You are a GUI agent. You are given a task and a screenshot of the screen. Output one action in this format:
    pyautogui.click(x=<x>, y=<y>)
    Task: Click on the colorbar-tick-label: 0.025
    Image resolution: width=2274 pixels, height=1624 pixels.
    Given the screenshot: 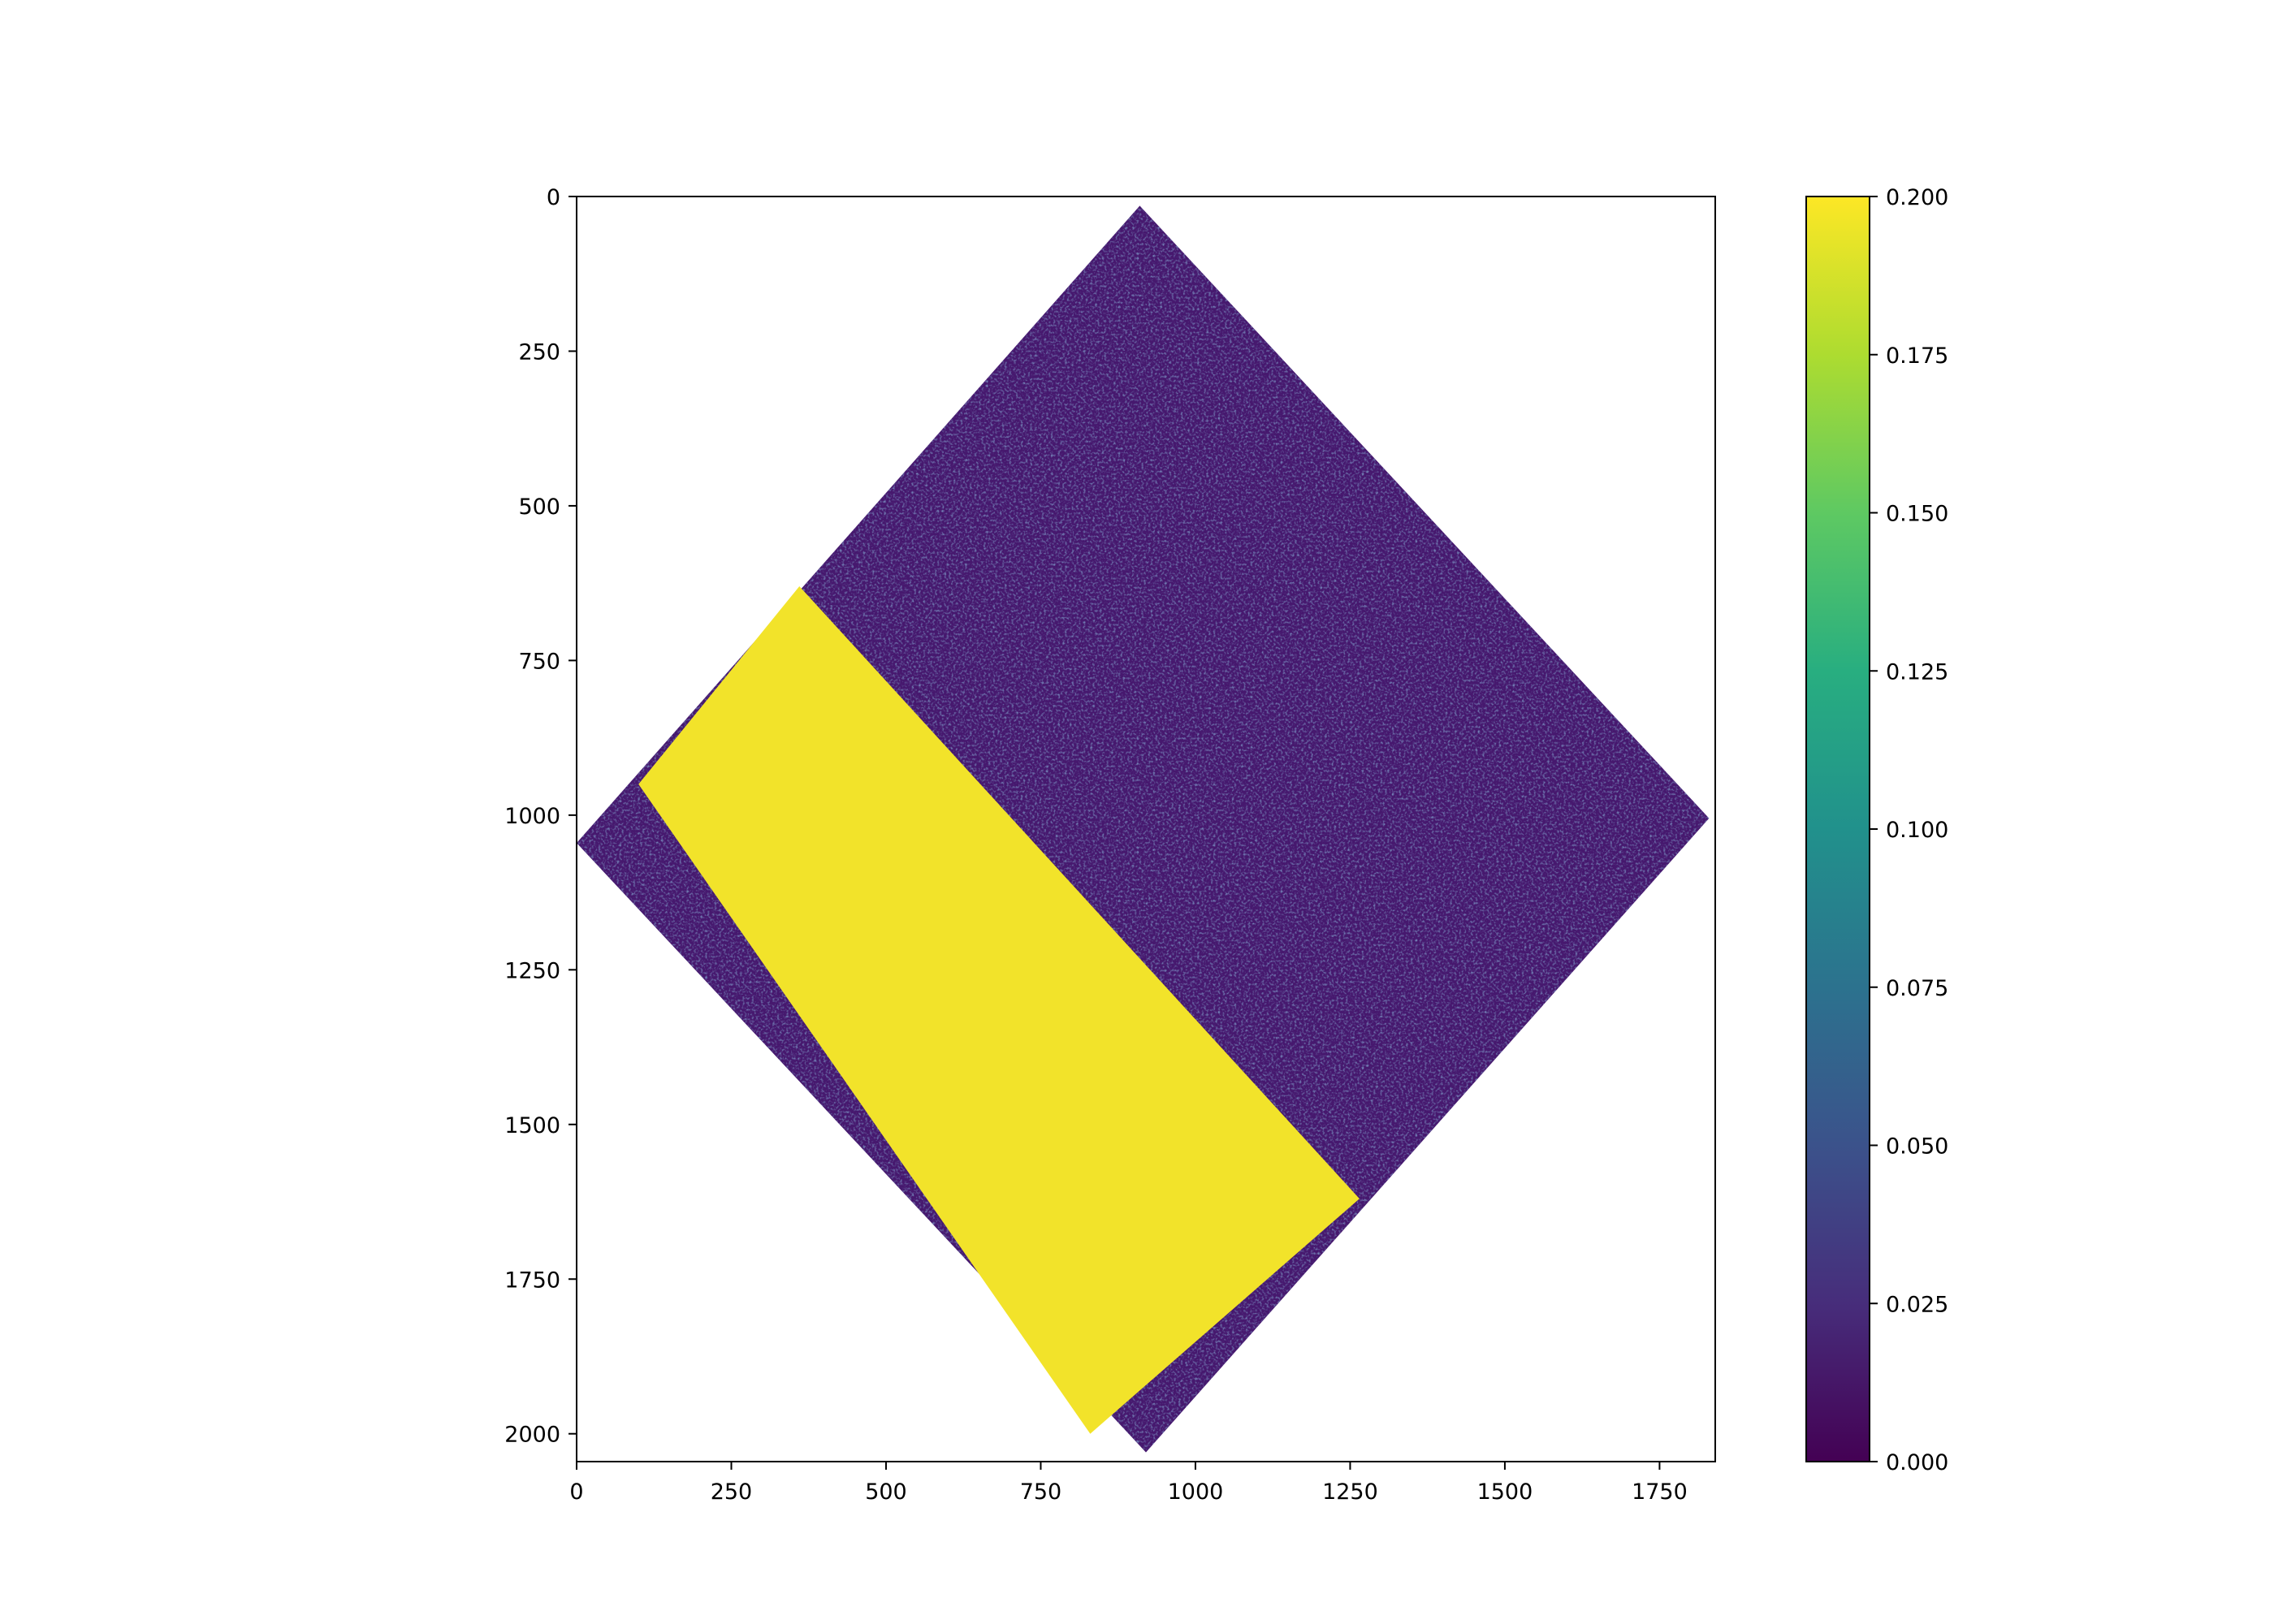 What is the action you would take?
    pyautogui.click(x=1917, y=1304)
    